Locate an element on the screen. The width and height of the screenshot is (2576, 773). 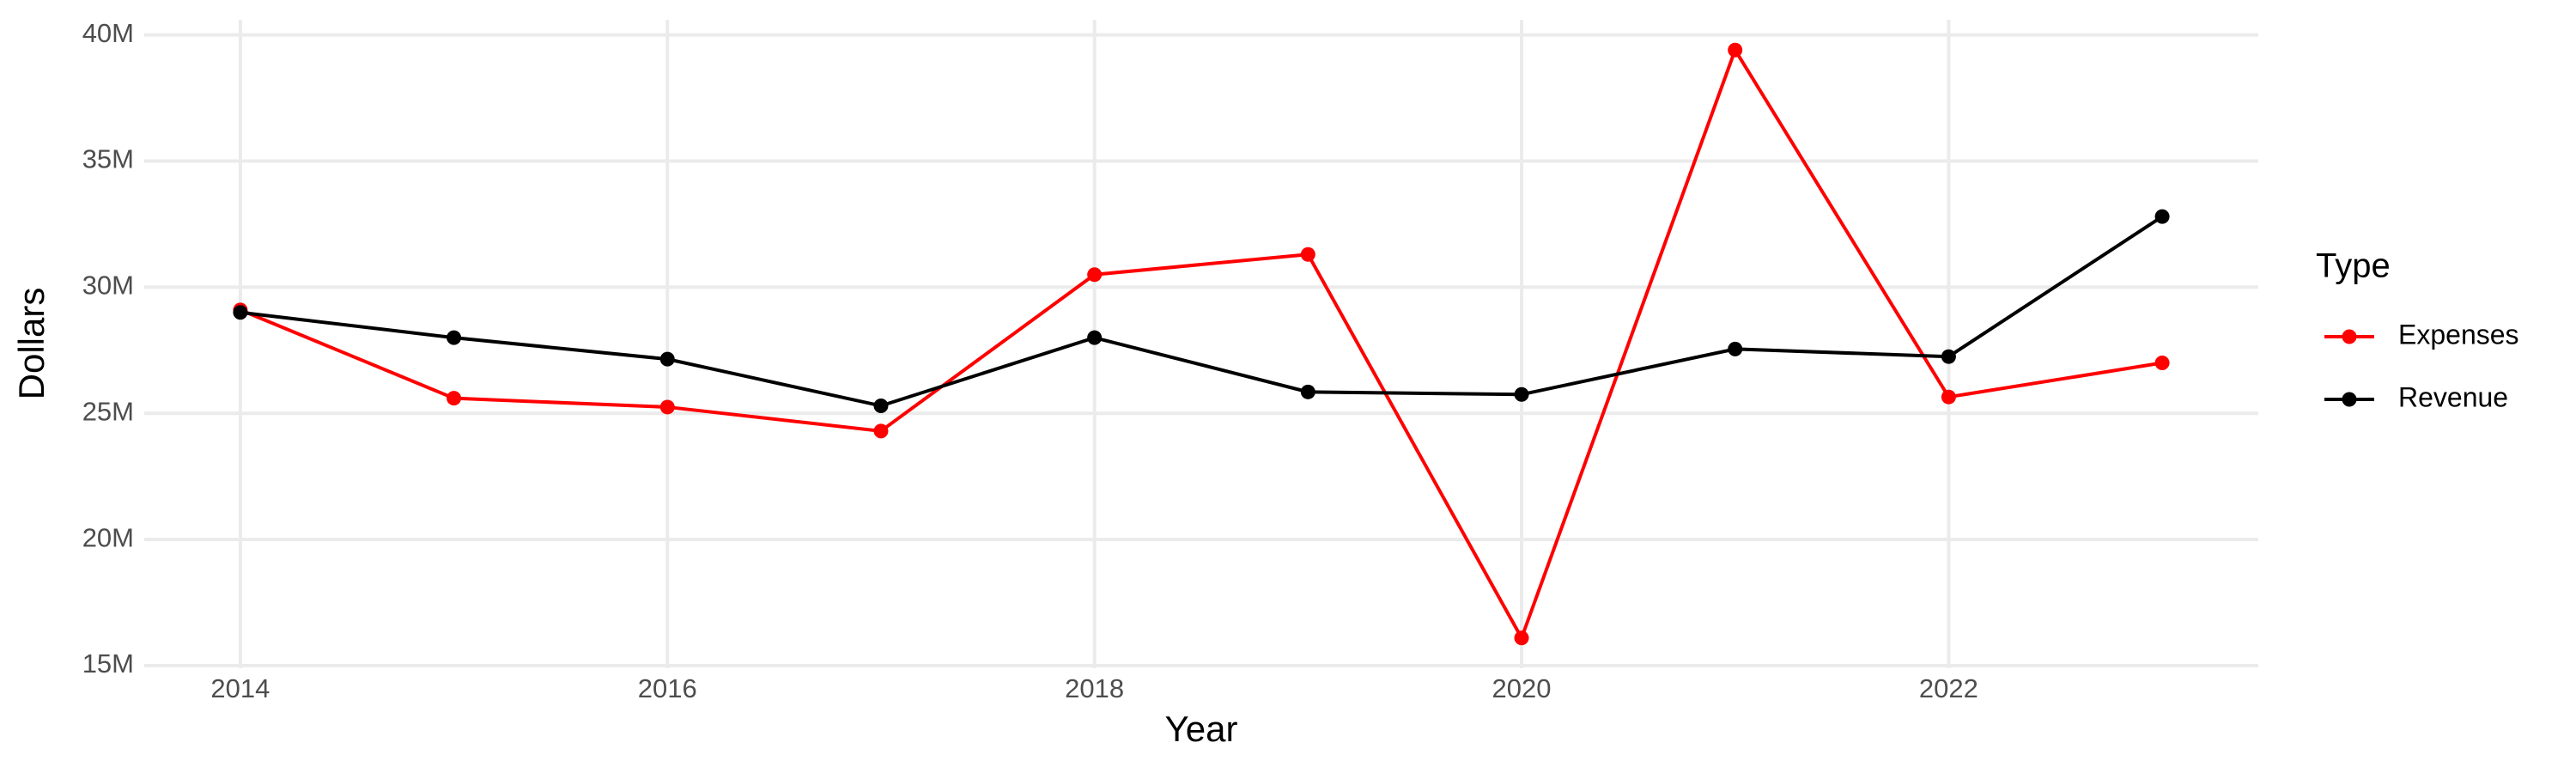
legend-label: Revenue is located at coordinates (2453, 396).